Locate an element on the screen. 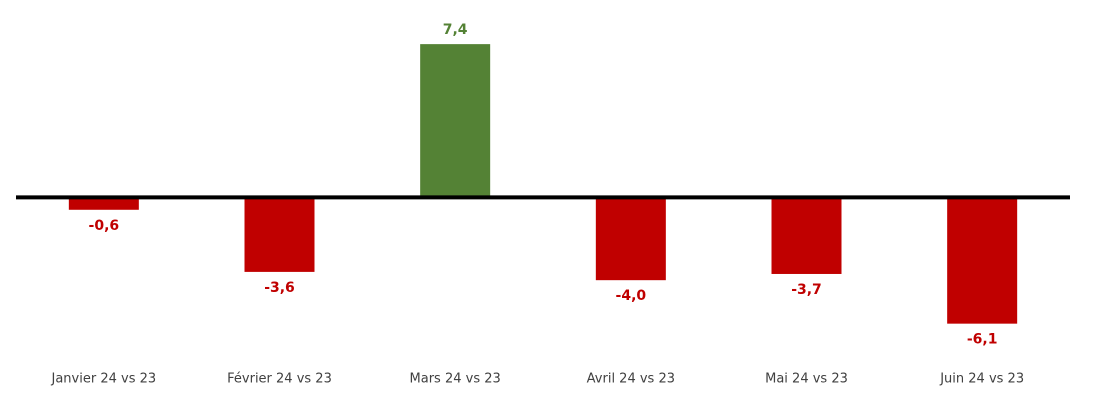 This screenshot has height=408, width=1093. value-label: -3,6 is located at coordinates (279, 288).